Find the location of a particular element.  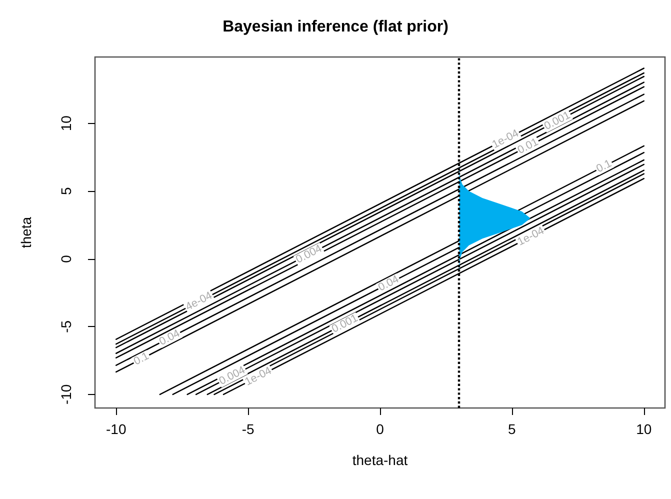

annotation: 0.01 is located at coordinates (528, 146).